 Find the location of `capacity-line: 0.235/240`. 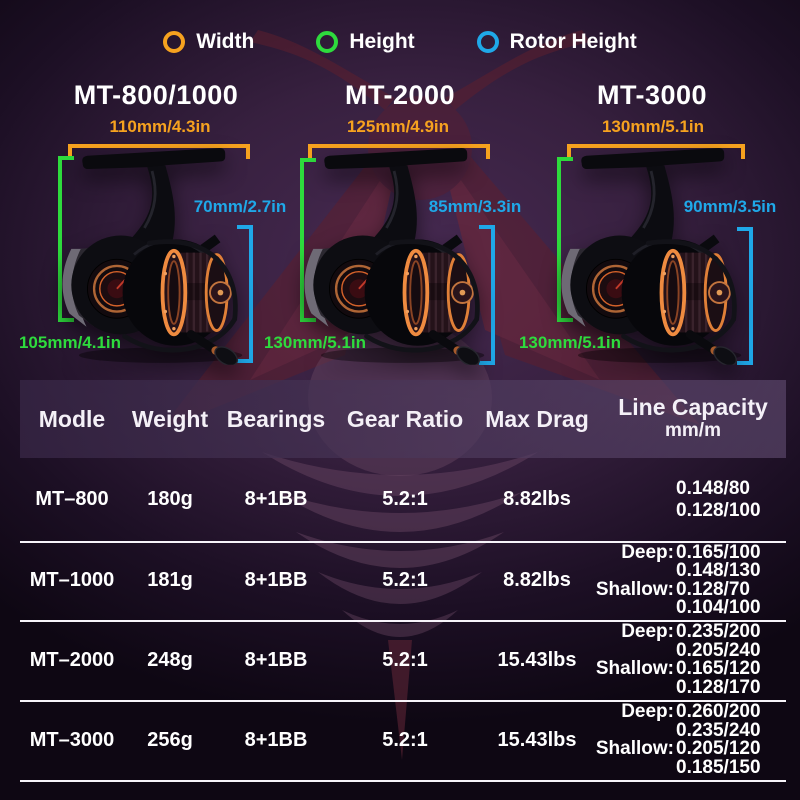

capacity-line: 0.235/240 is located at coordinates (728, 730).